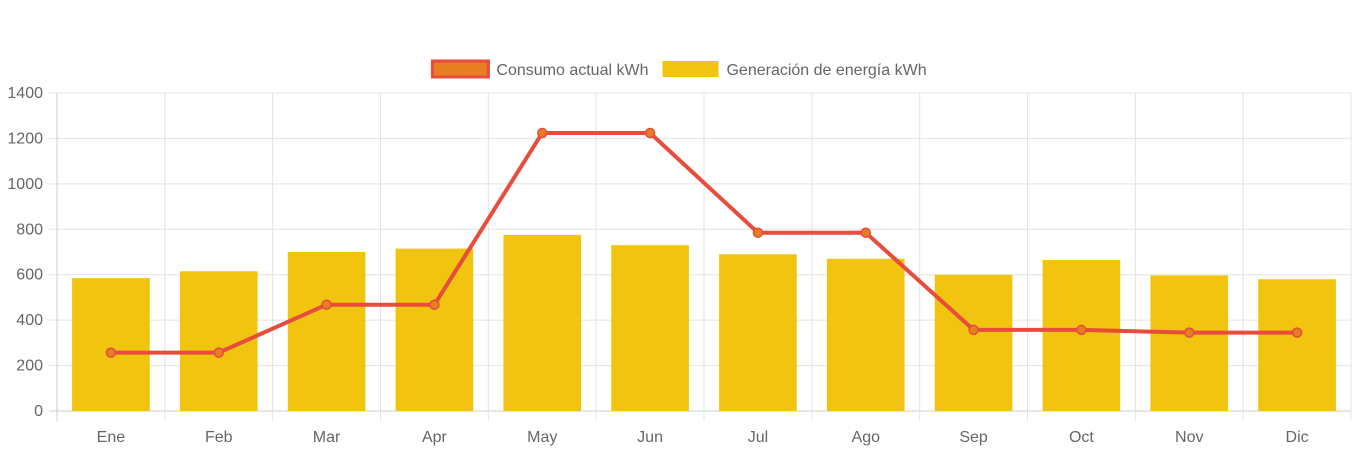 The height and width of the screenshot is (457, 1359). Describe the element at coordinates (542, 322) in the screenshot. I see `bar-generacion-may` at that location.